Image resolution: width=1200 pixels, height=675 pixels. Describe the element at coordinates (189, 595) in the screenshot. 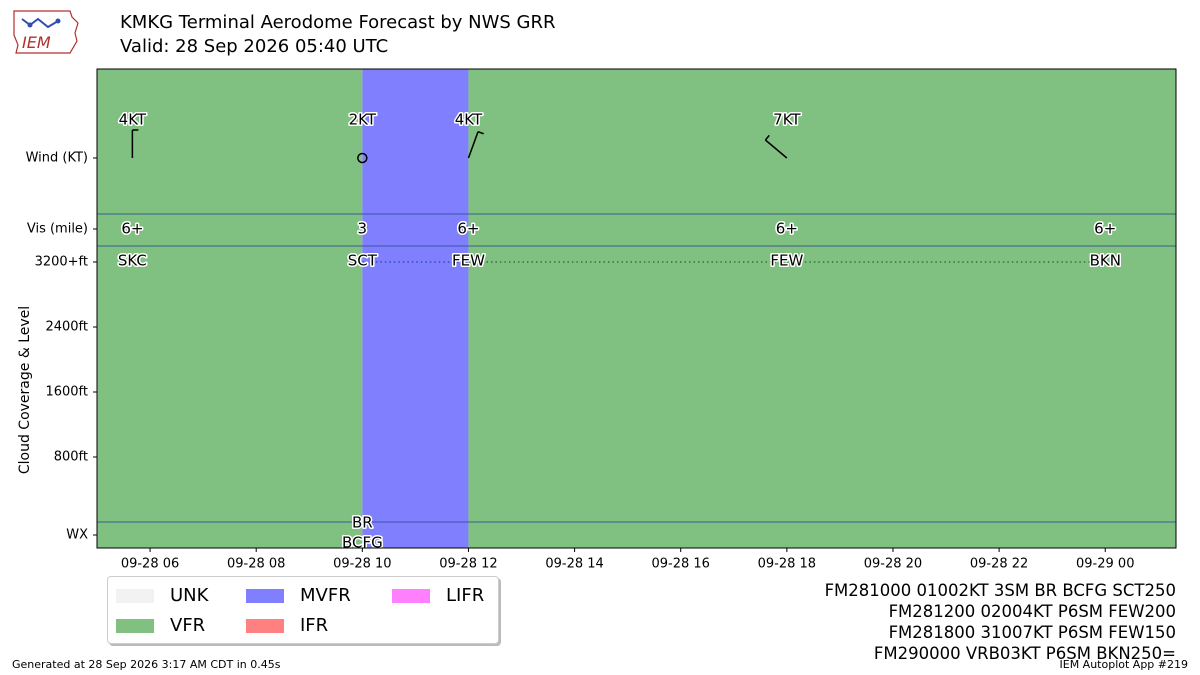

I see `legend-label: UNK` at that location.